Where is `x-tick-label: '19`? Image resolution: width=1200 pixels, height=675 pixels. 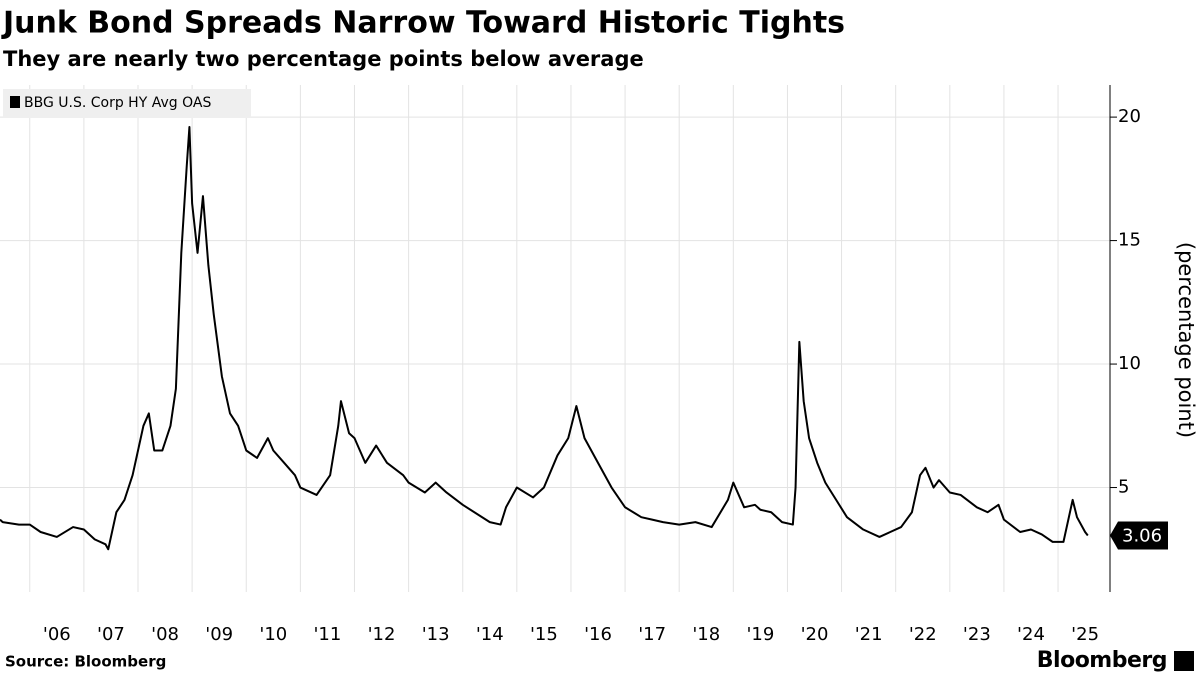
x-tick-label: '19 is located at coordinates (760, 634).